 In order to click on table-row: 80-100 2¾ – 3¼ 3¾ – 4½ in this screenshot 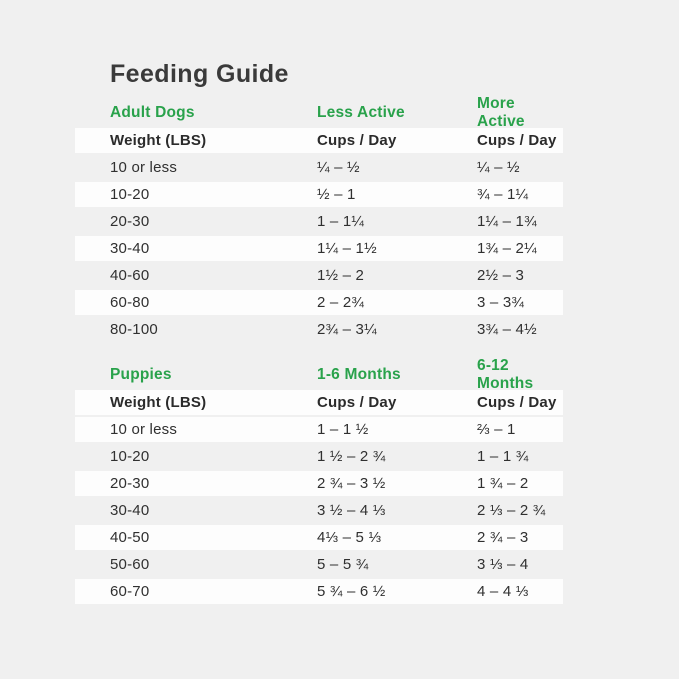, I will do `click(319, 329)`.